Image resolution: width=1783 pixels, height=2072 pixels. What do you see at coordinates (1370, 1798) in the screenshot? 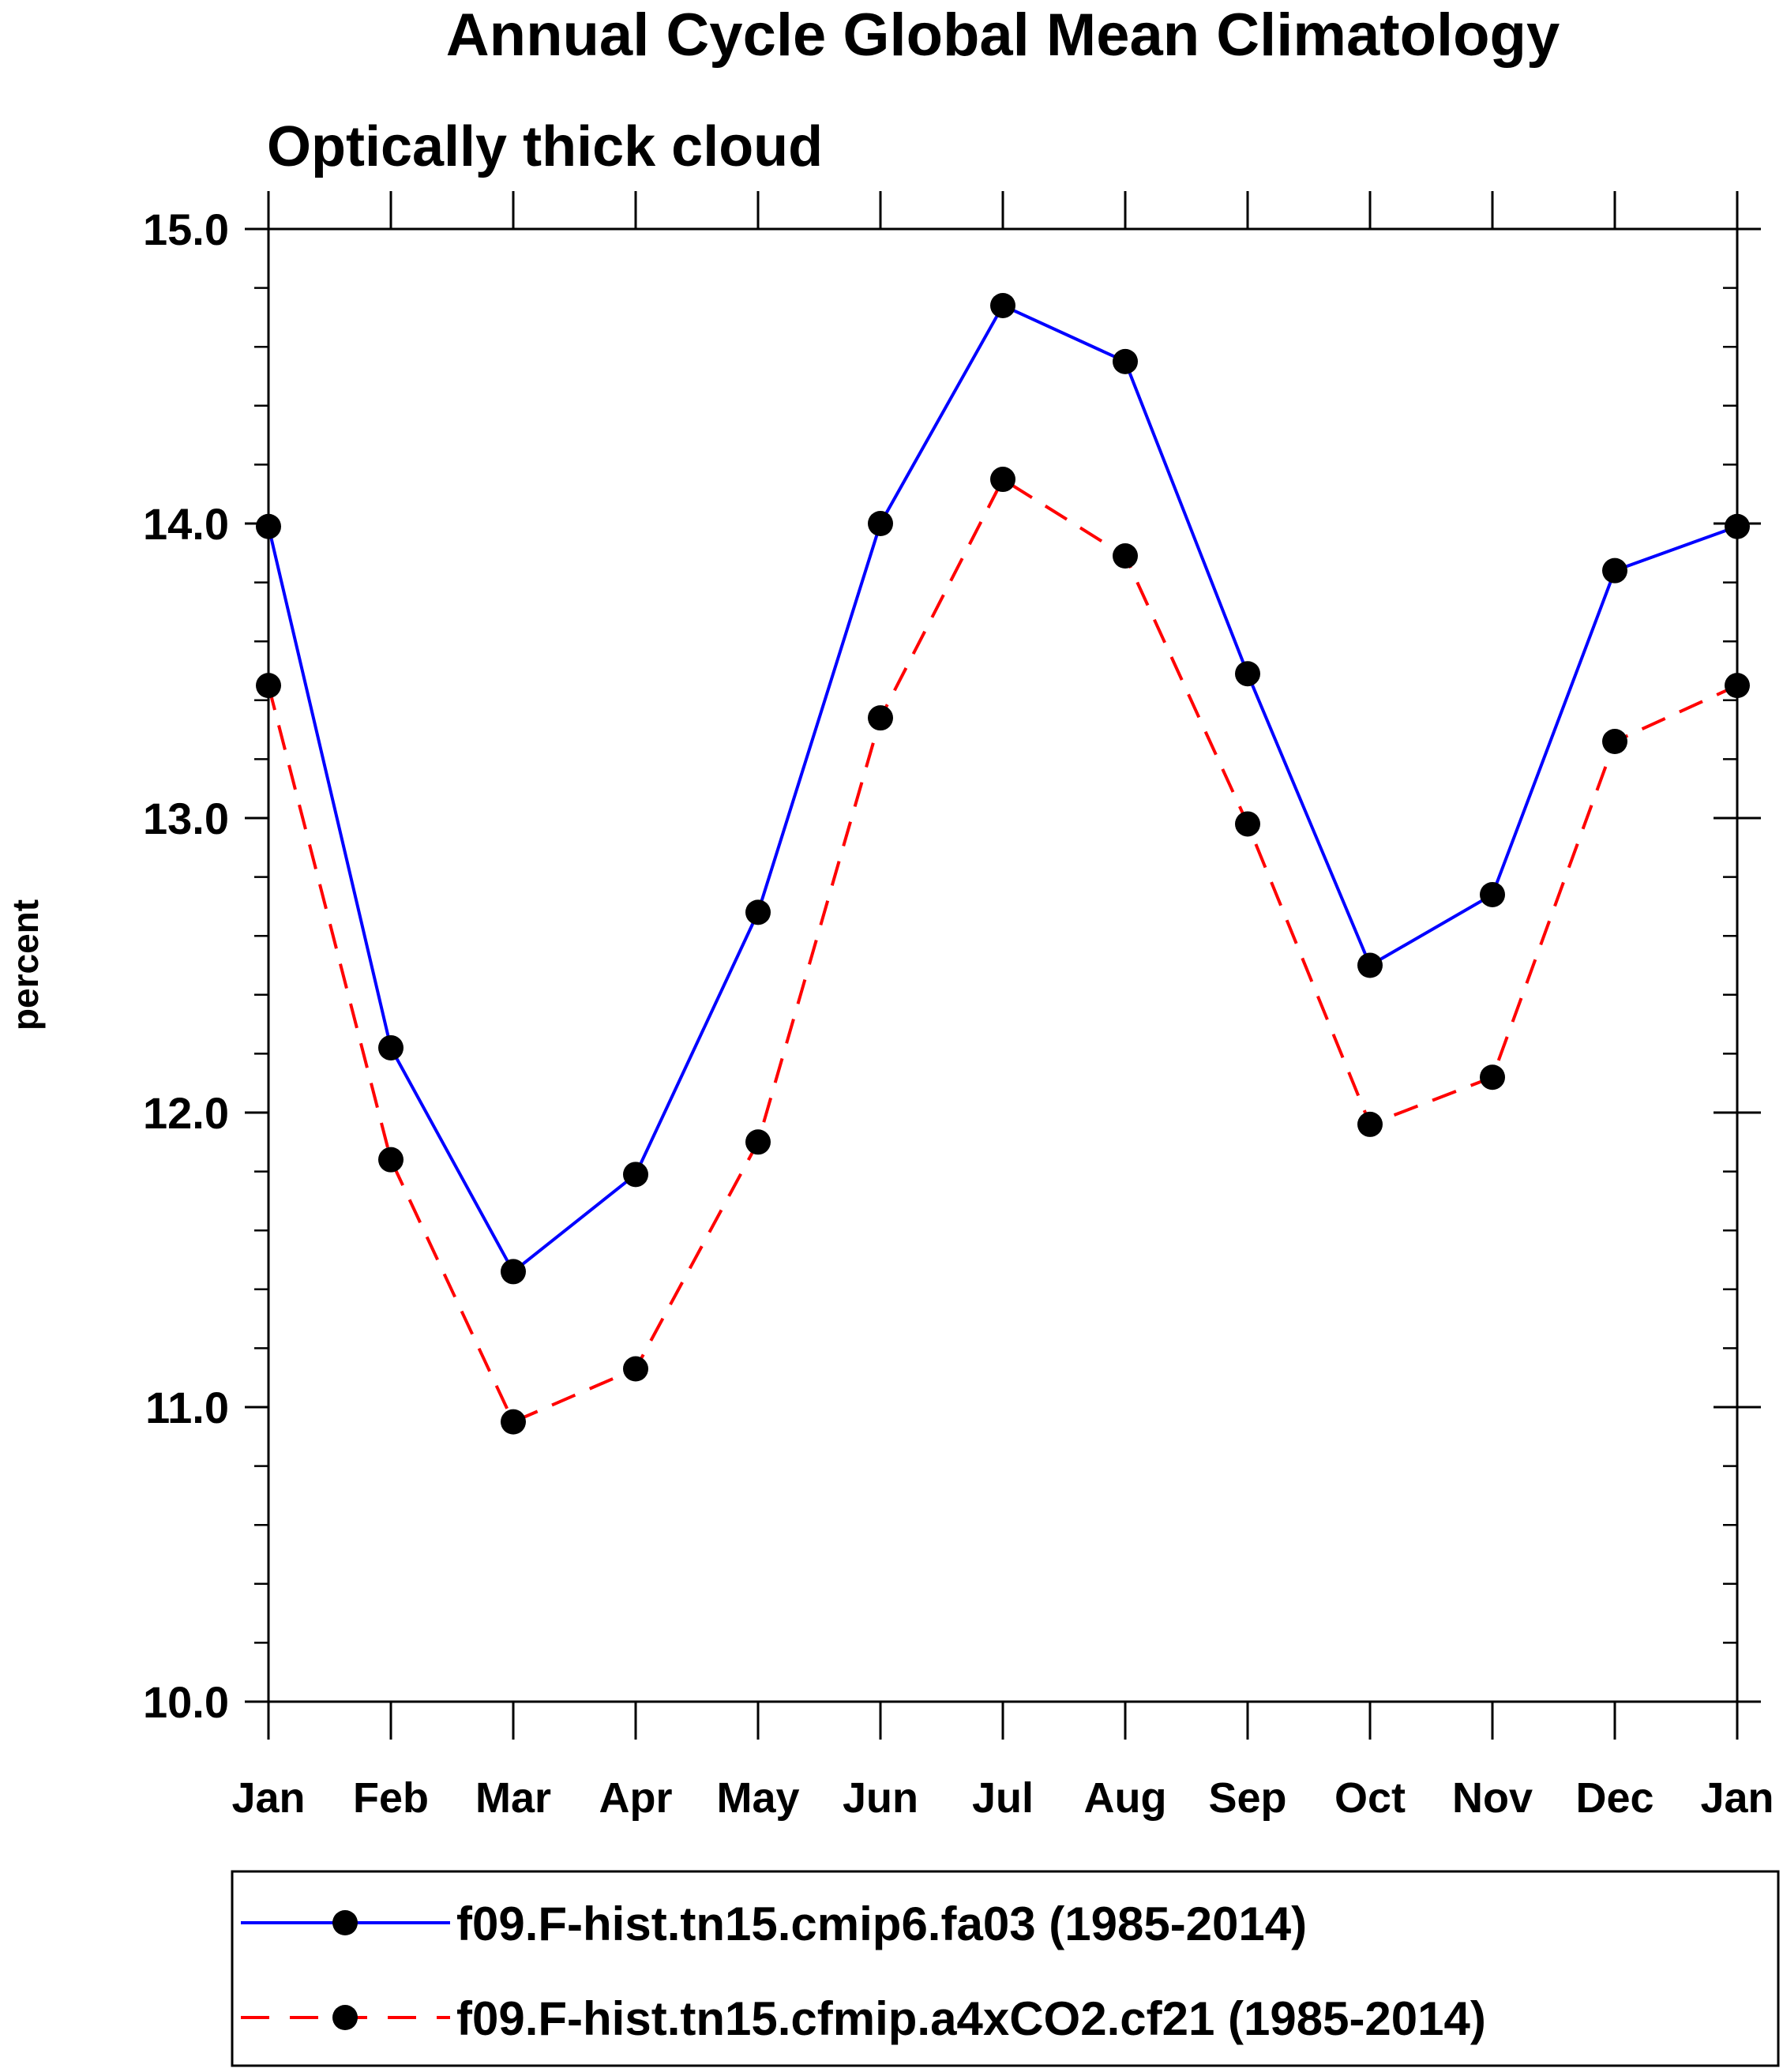
I see `x-tick-label: Oct` at bounding box center [1370, 1798].